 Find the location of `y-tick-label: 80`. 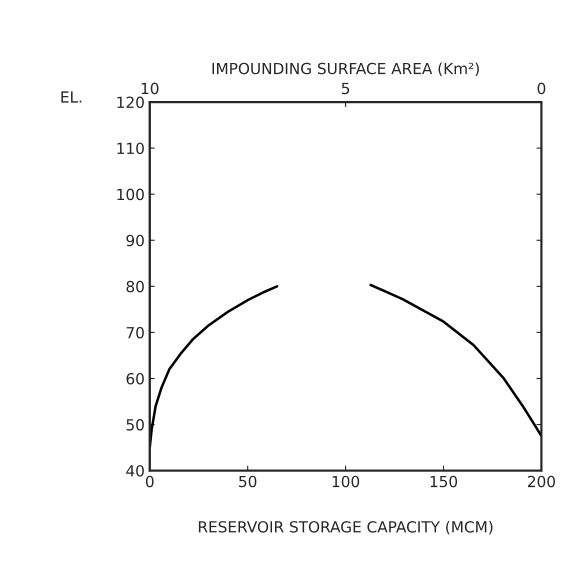

y-tick-label: 80 is located at coordinates (135, 286).